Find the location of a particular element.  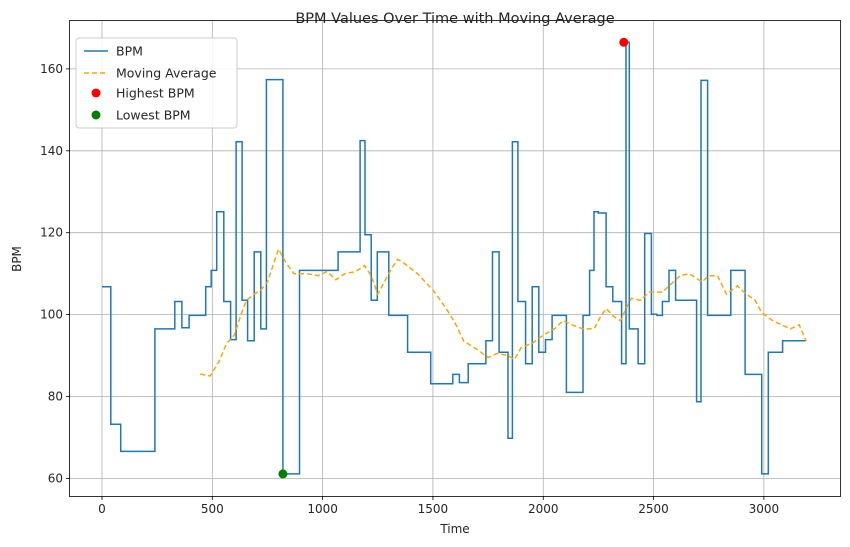

legend-label-bpm: BPM is located at coordinates (129, 51).